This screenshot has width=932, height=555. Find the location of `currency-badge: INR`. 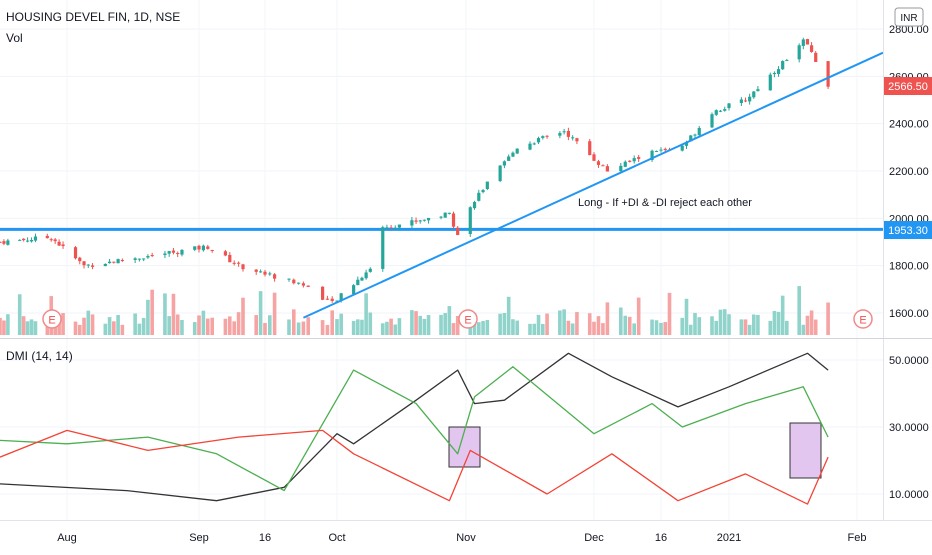

currency-badge: INR is located at coordinates (909, 17).